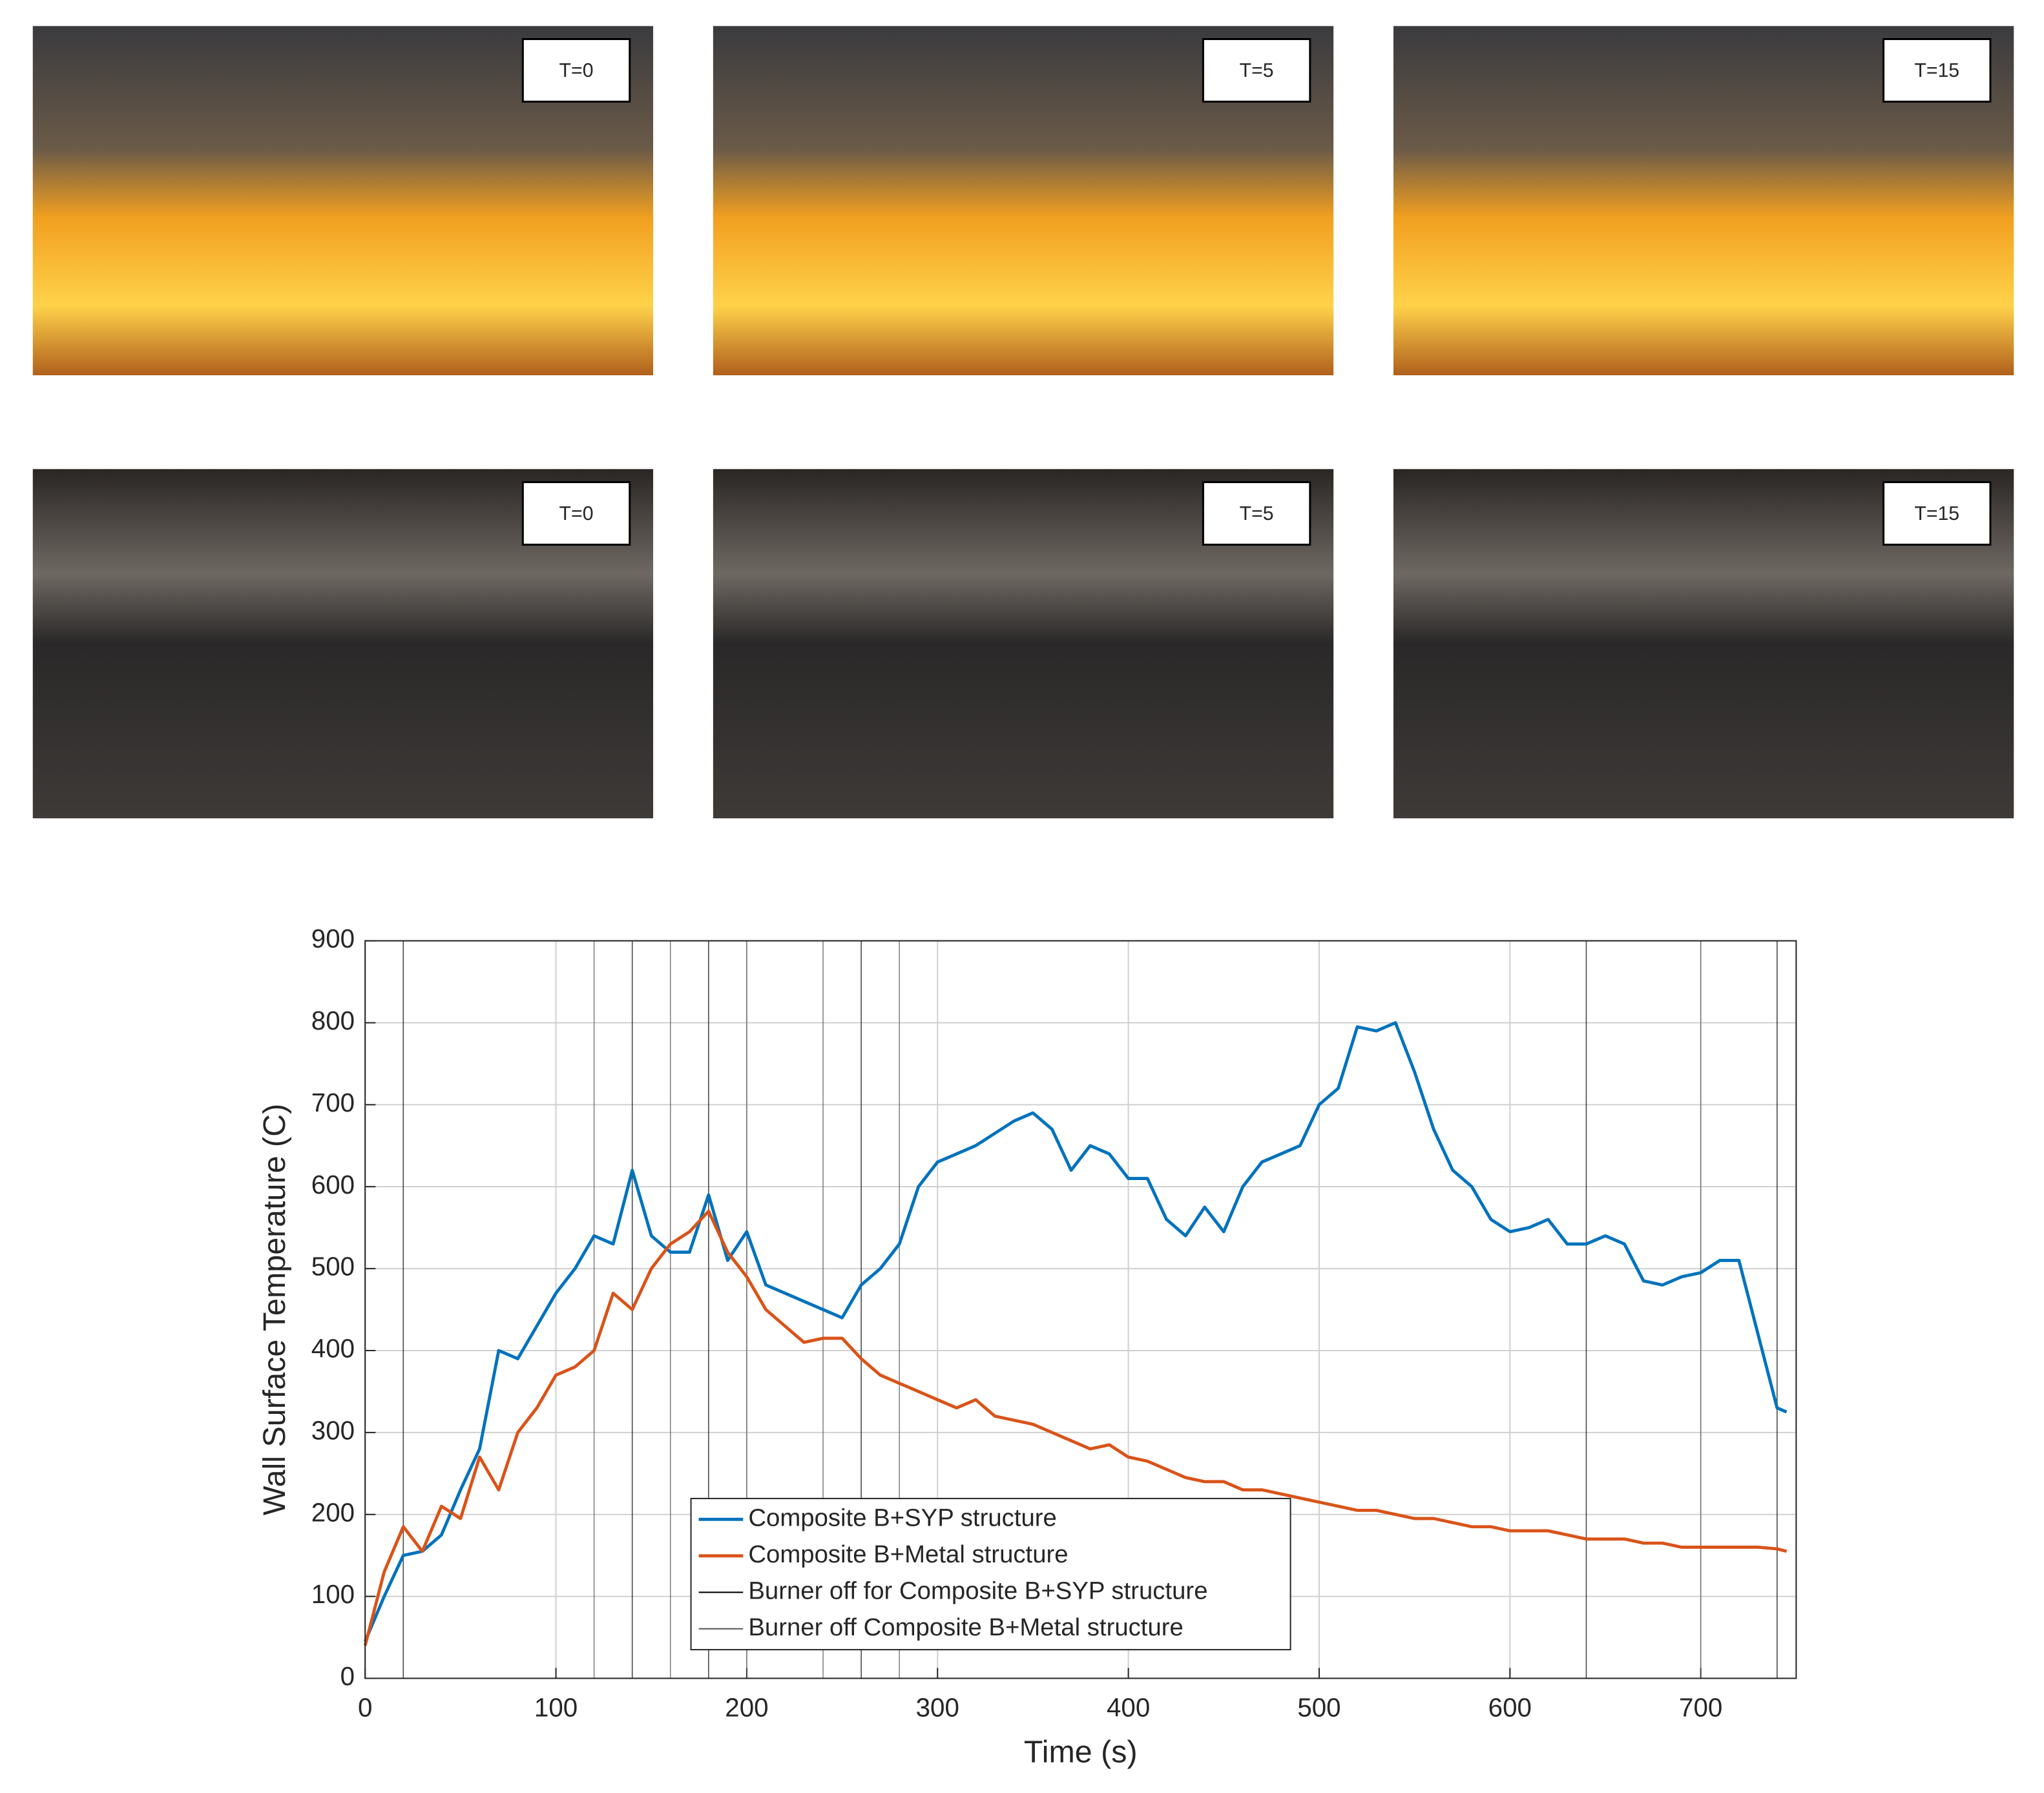 This screenshot has height=1793, width=2044. Describe the element at coordinates (1128, 1708) in the screenshot. I see `x-tick-label: 400` at that location.